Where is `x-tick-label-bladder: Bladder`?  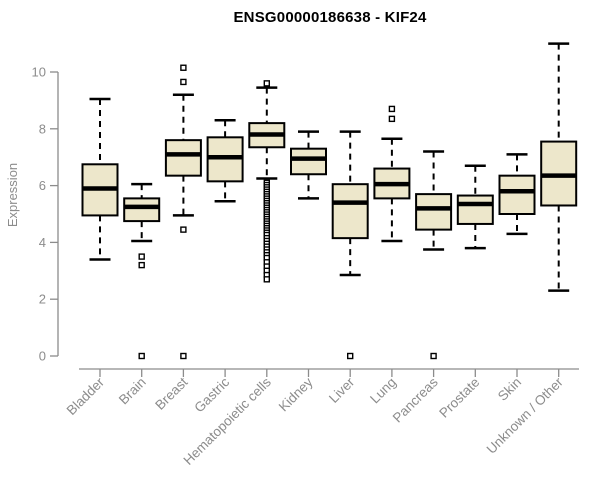 x-tick-label-bladder: Bladder is located at coordinates (86, 396).